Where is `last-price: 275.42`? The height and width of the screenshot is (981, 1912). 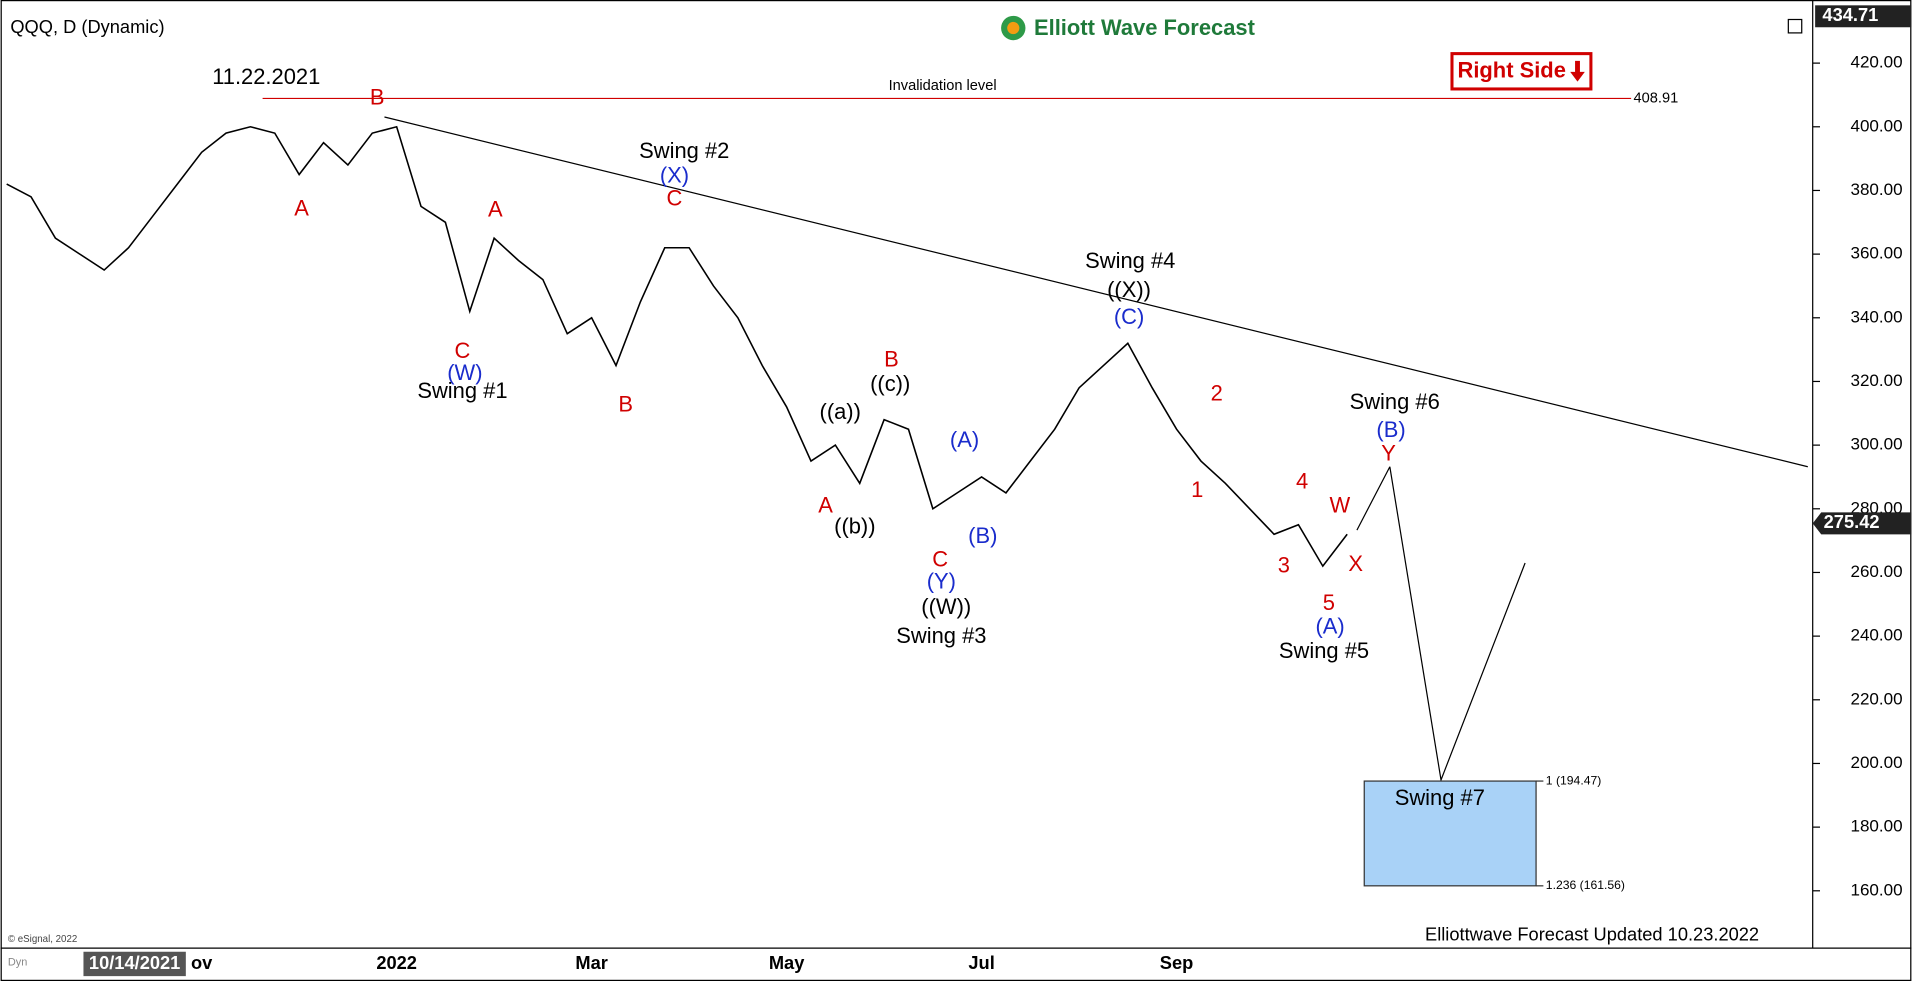
last-price: 275.42 is located at coordinates (1852, 521).